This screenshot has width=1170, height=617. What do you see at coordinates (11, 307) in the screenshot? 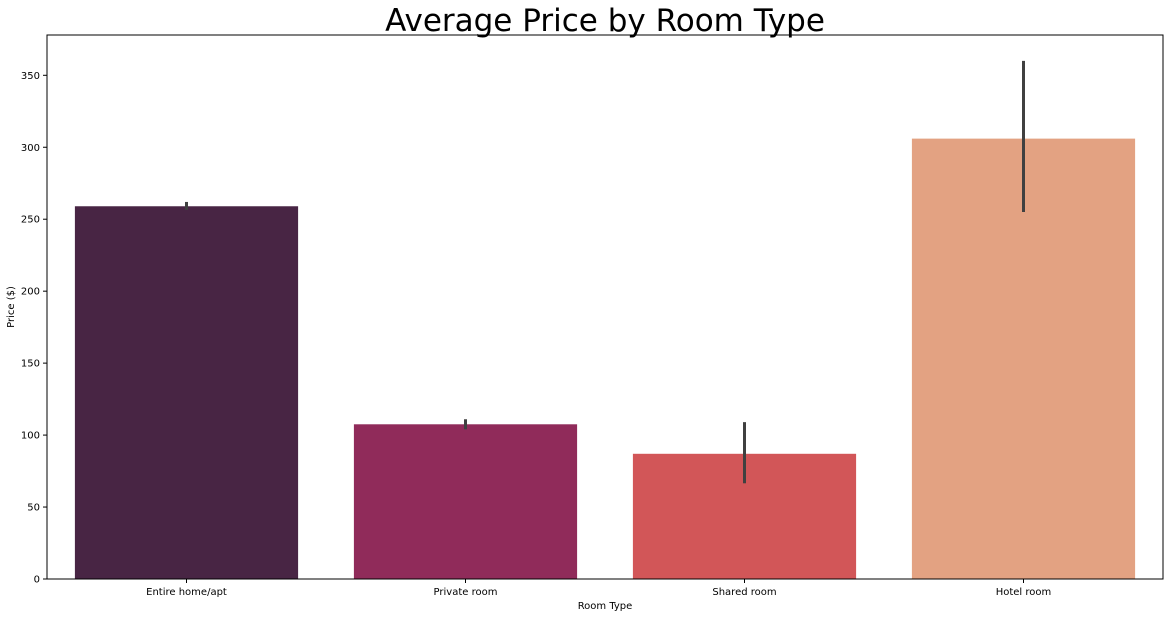
I see `y-axis-label: Price ($)` at bounding box center [11, 307].